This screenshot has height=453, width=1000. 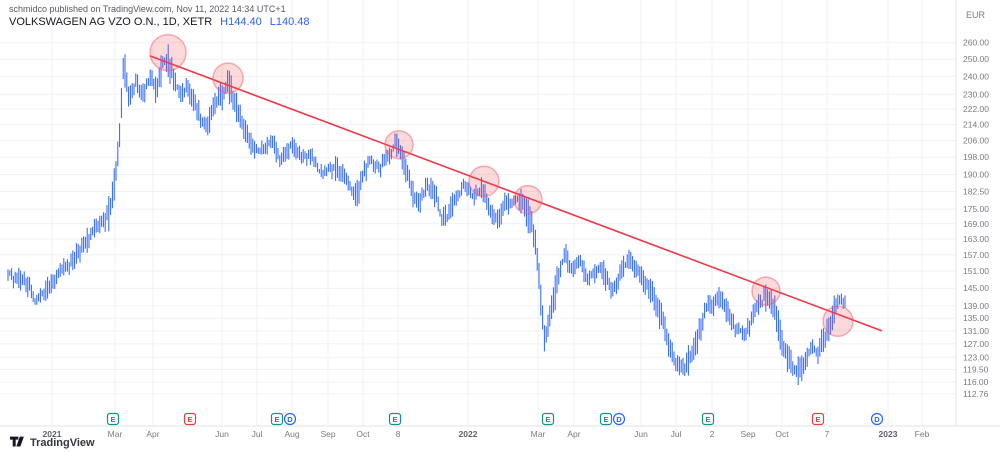 I want to click on price-axis-label: 230.00, so click(x=976, y=94).